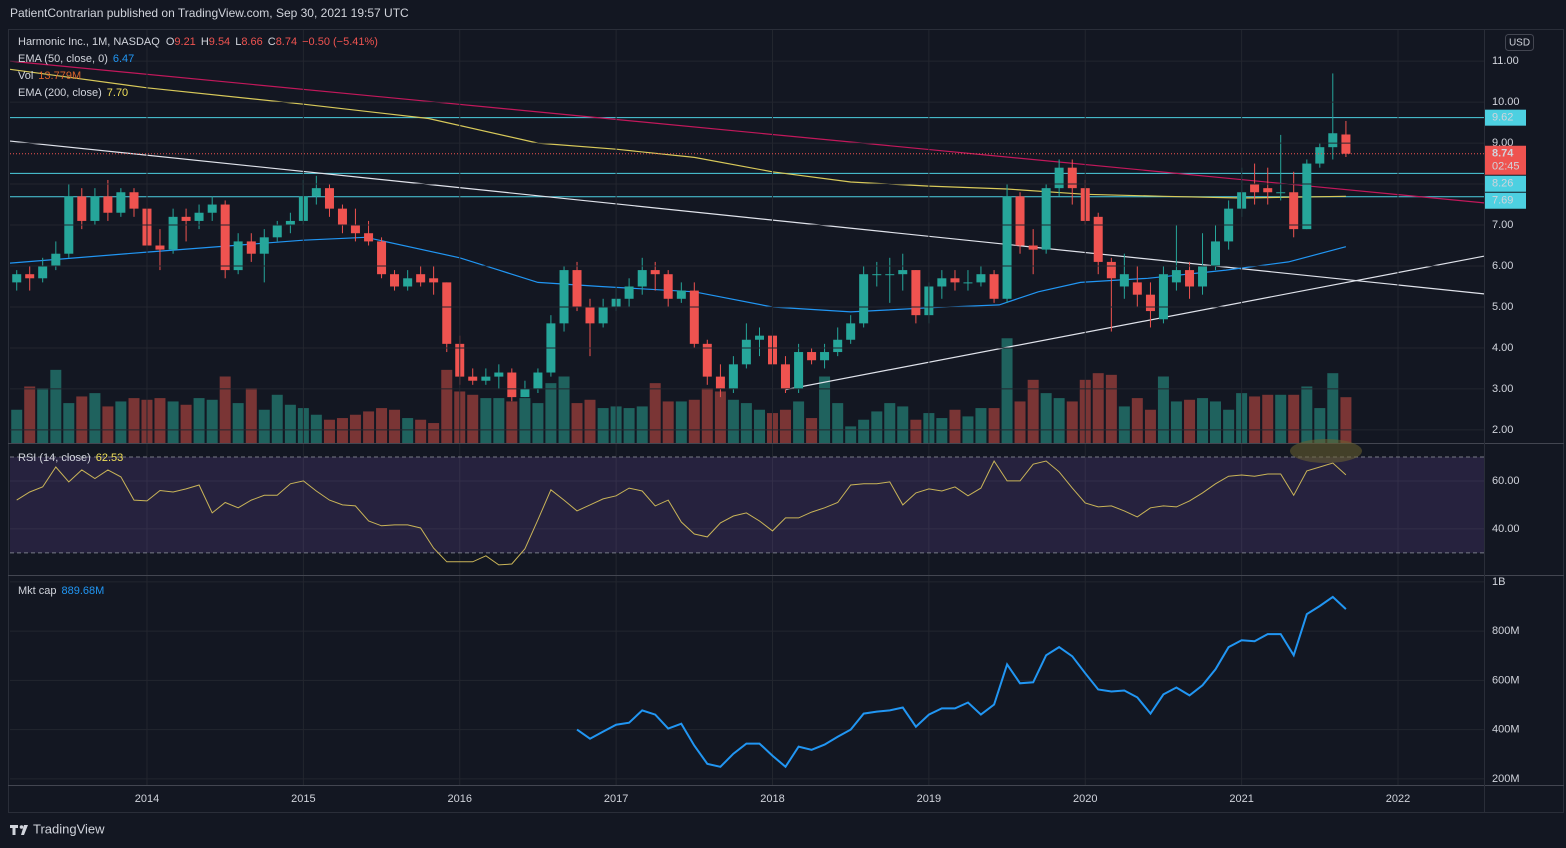 The height and width of the screenshot is (848, 1566). What do you see at coordinates (1241, 799) in the screenshot?
I see `x-tick-label: 2021` at bounding box center [1241, 799].